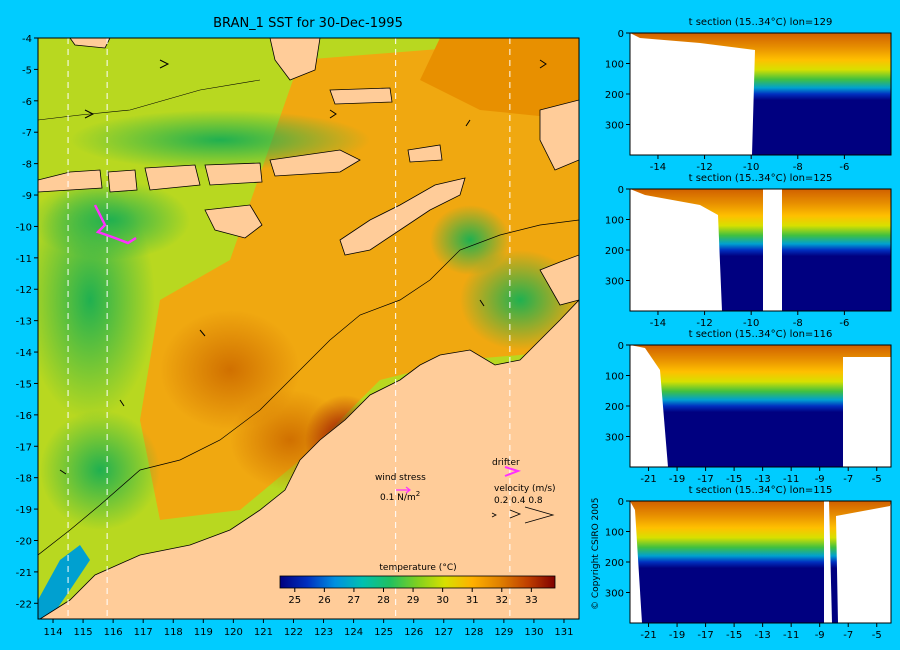 The width and height of the screenshot is (900, 650). What do you see at coordinates (143, 632) in the screenshot?
I see `map-x-tick-label: 117` at bounding box center [143, 632].